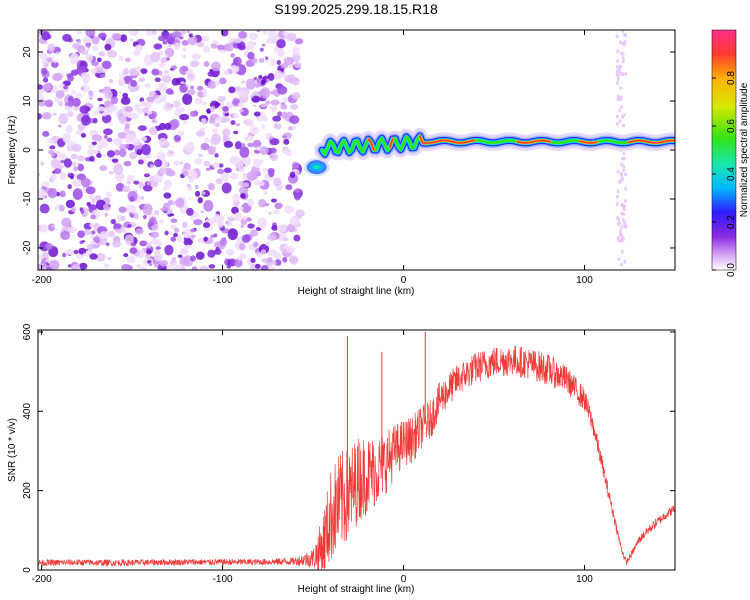  What do you see at coordinates (731, 78) in the screenshot?
I see `colorbar-tick-label: 0.8` at bounding box center [731, 78].